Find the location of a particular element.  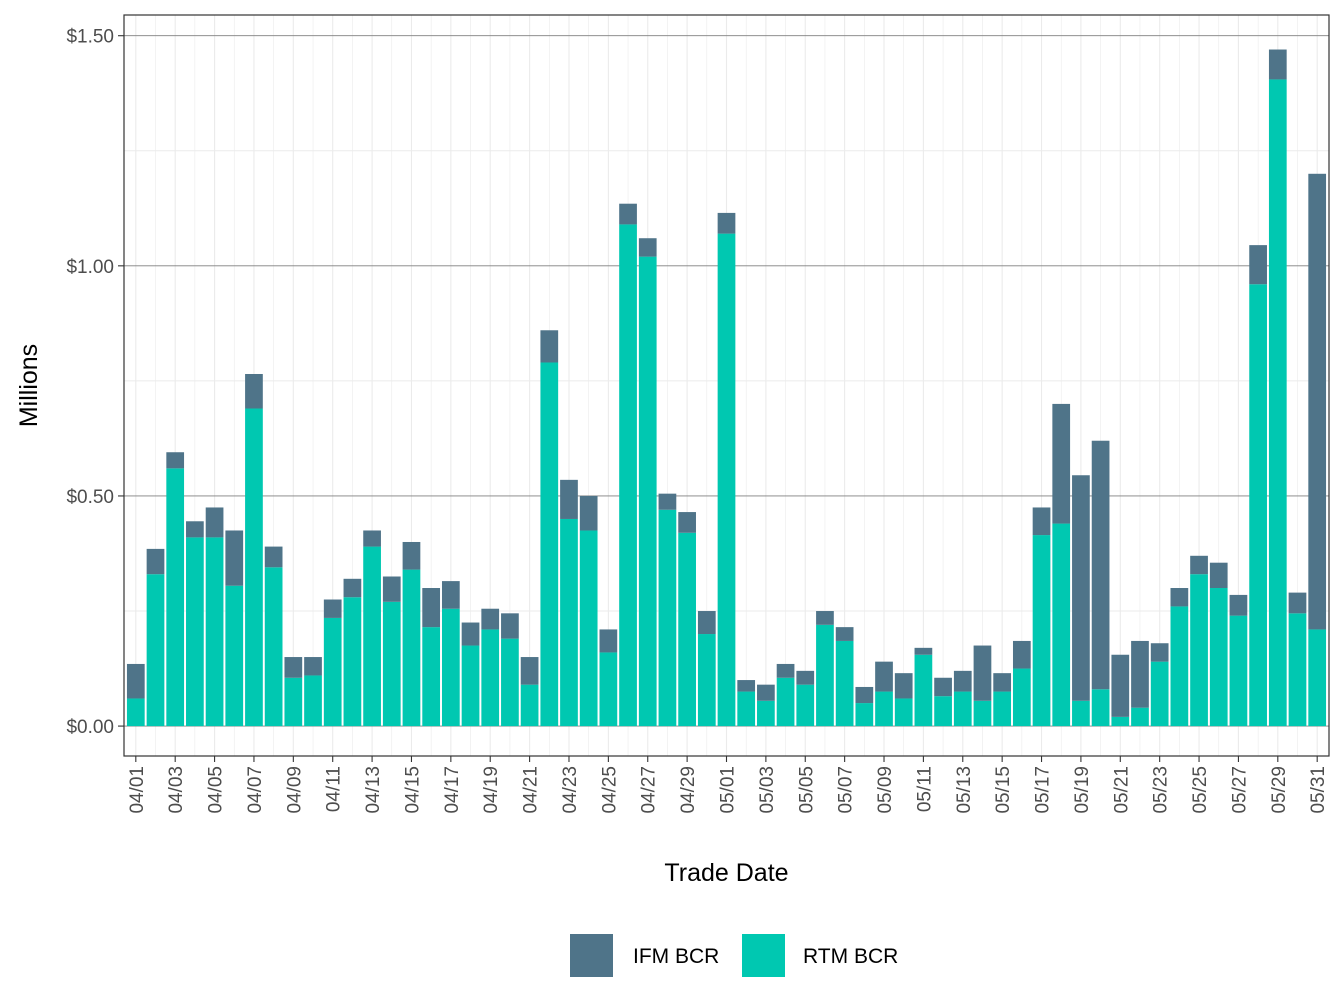

x-tick-label: 05/01 is located at coordinates (728, 790).